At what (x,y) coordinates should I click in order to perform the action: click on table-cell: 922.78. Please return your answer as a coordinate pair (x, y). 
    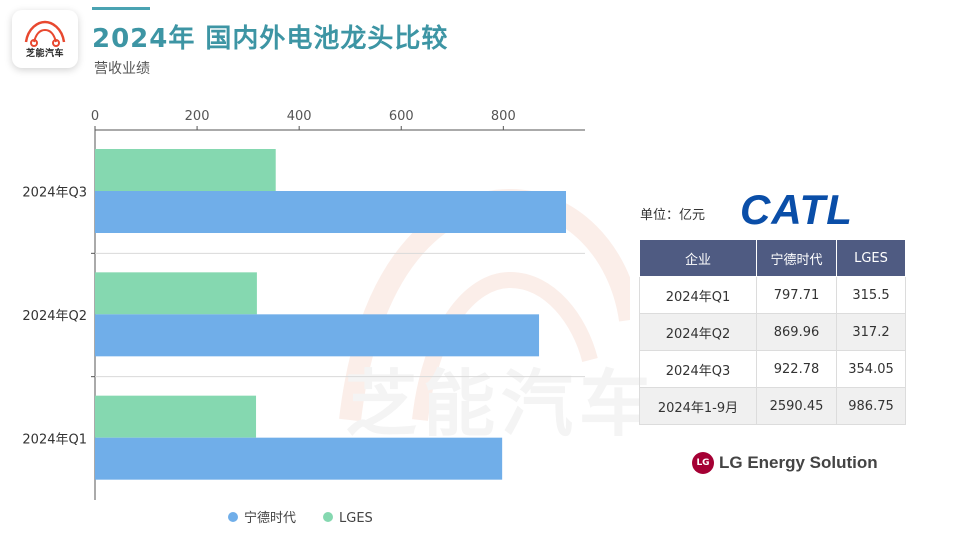
    Looking at the image, I should click on (796, 369).